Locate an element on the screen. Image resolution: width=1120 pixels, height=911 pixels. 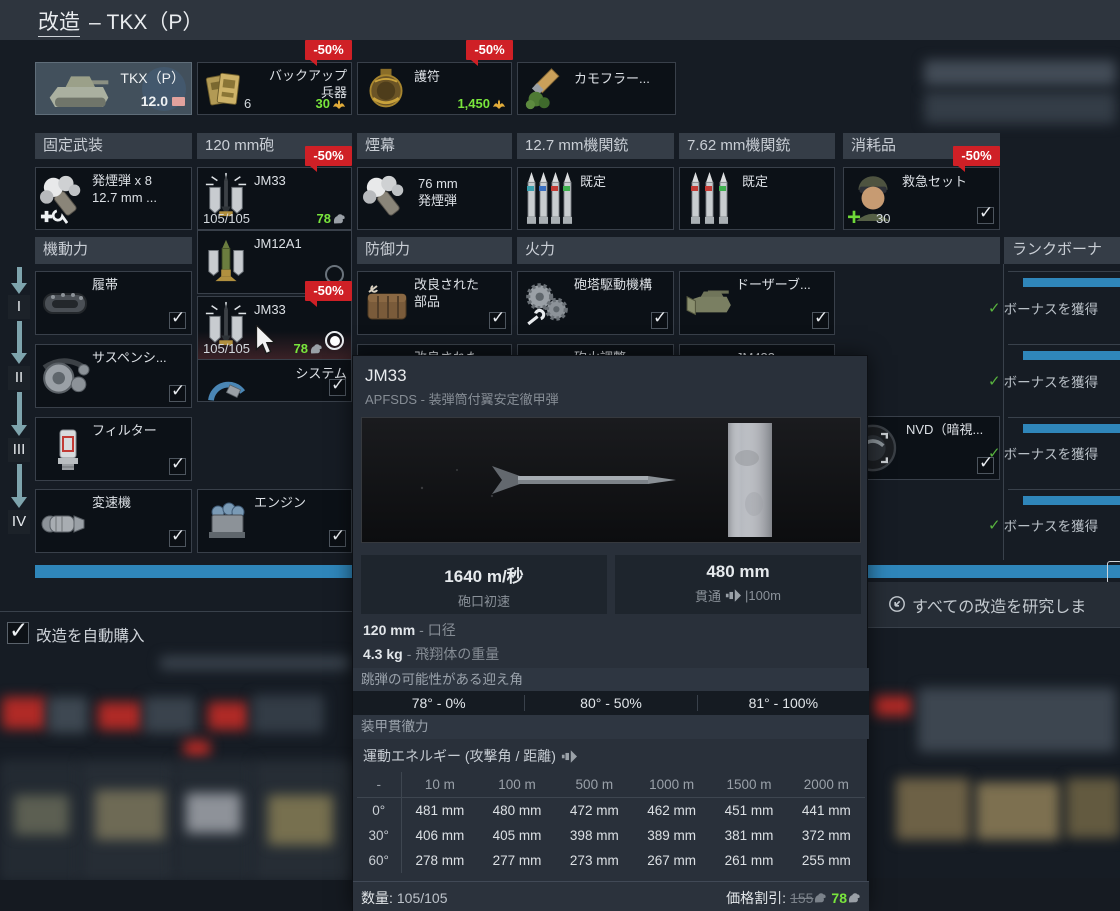
mod-title: 救急セット is located at coordinates (935, 181).